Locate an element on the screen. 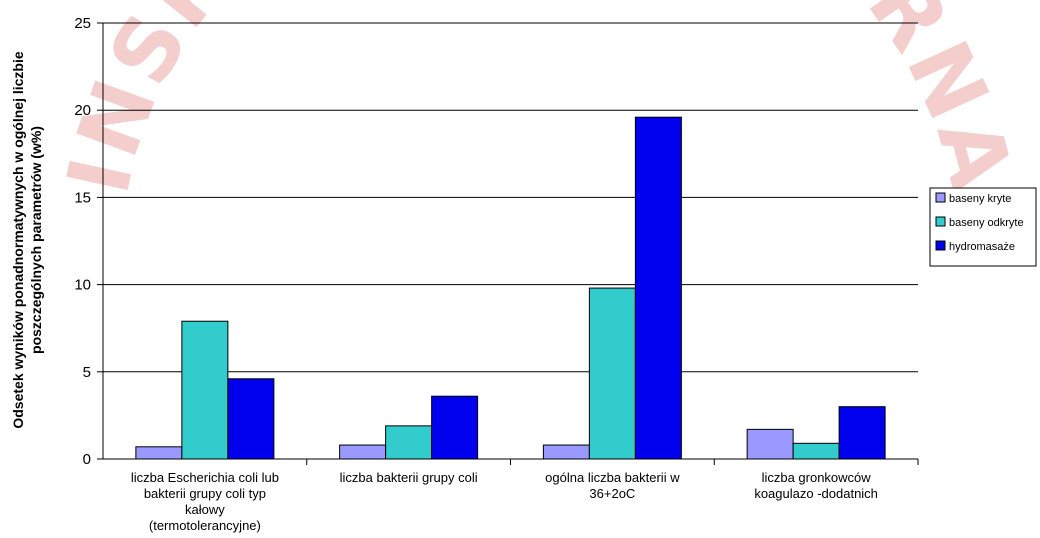 Image resolution: width=1040 pixels, height=538 pixels. legend: baseny kryte baseny odkryte hydromasaże is located at coordinates (983, 227).